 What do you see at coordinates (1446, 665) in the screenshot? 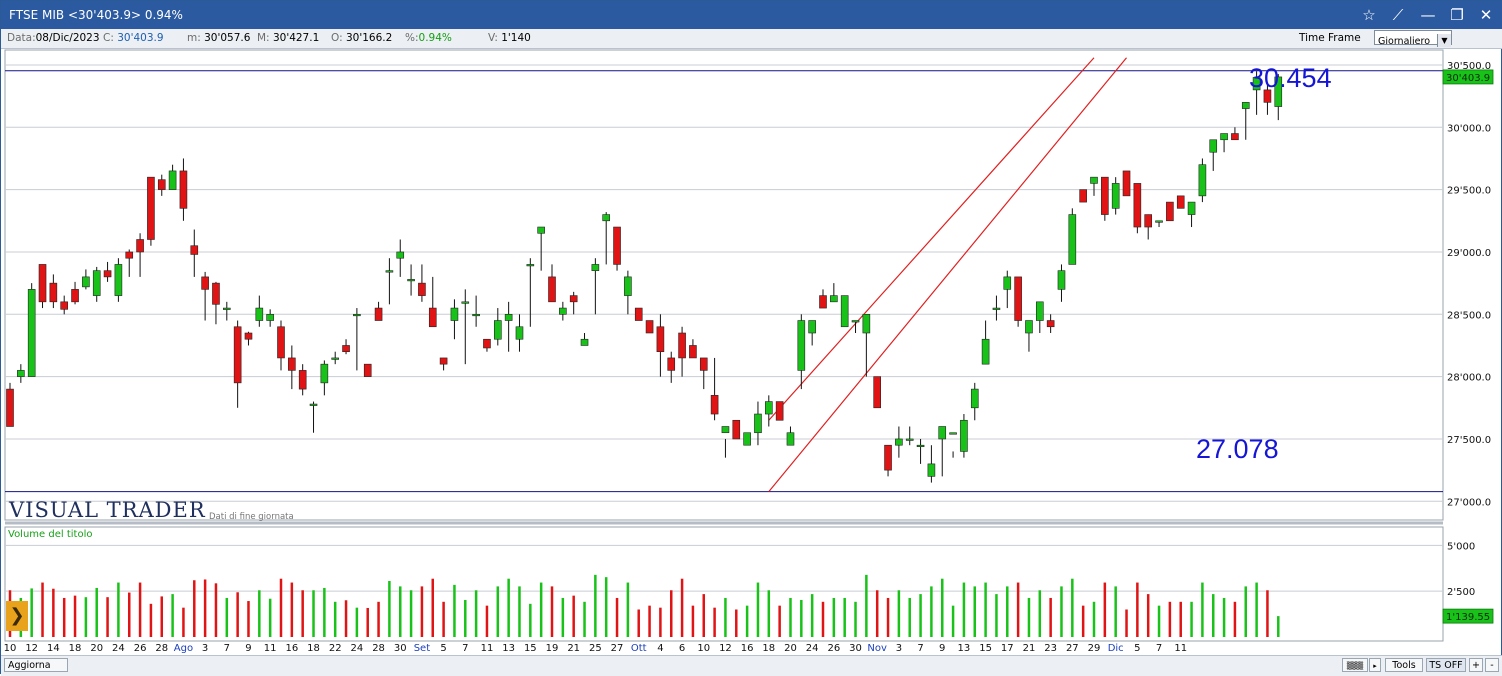
I see `ts-off-button: TS OFF` at bounding box center [1446, 665].